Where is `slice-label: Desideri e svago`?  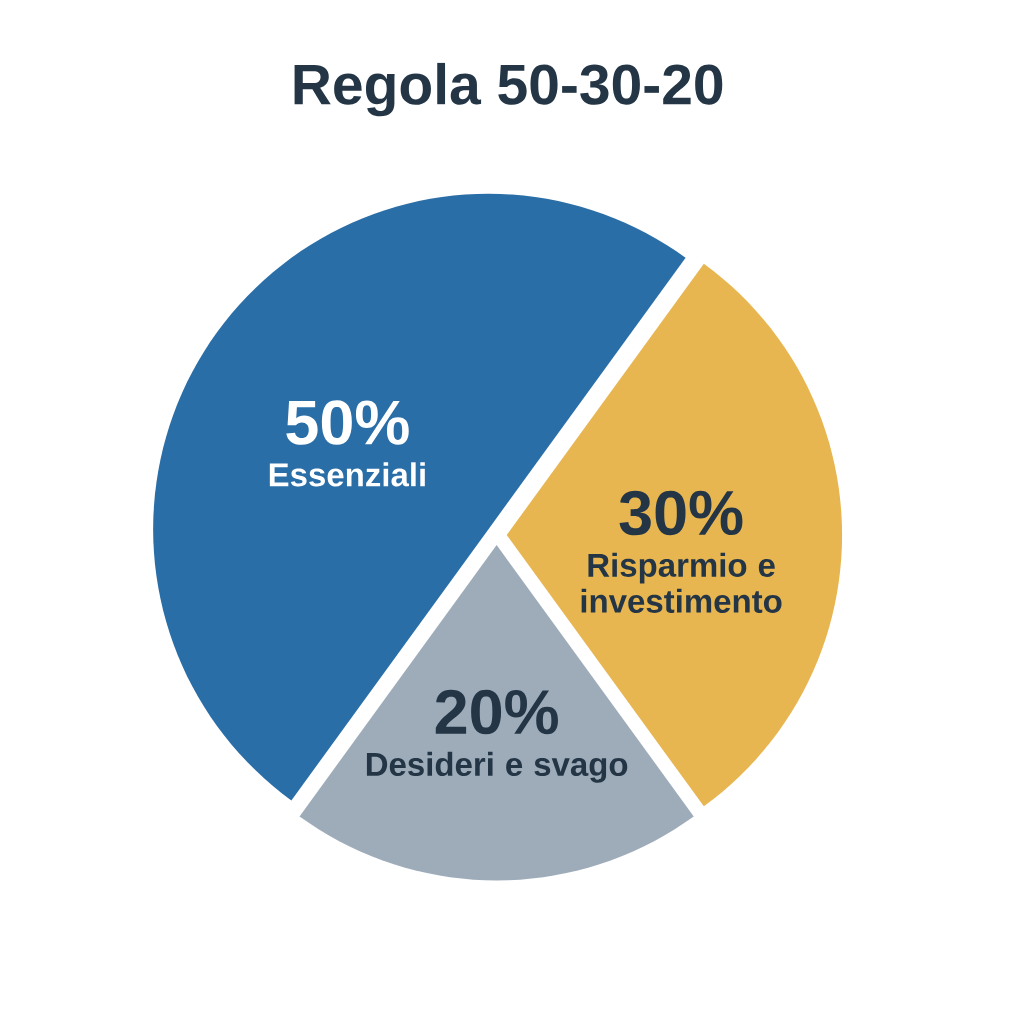 slice-label: Desideri e svago is located at coordinates (497, 767).